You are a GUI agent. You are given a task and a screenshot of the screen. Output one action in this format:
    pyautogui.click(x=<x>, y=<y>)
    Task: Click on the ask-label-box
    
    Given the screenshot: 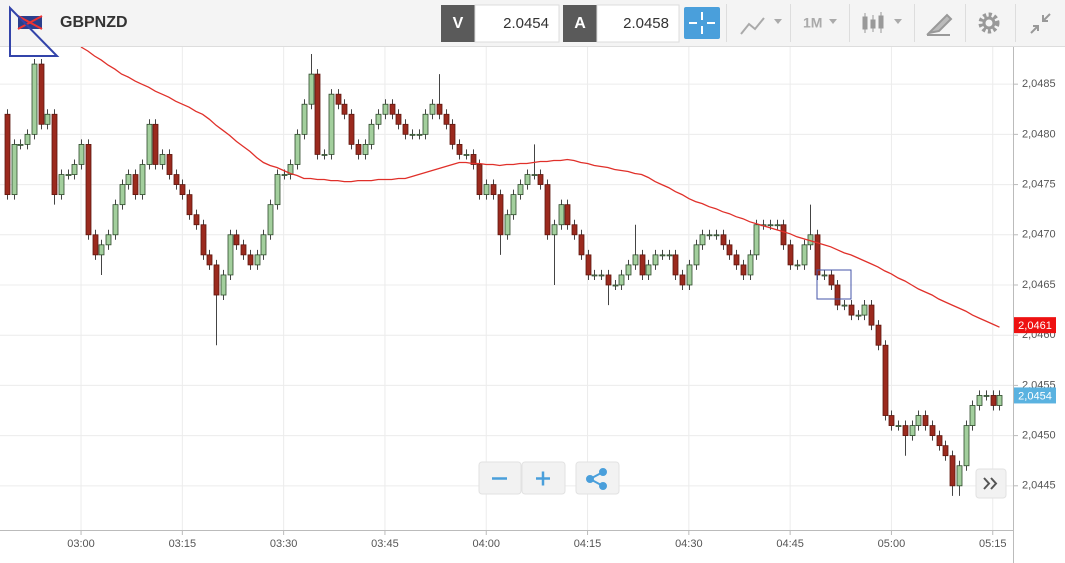 What is the action you would take?
    pyautogui.click(x=580, y=23)
    